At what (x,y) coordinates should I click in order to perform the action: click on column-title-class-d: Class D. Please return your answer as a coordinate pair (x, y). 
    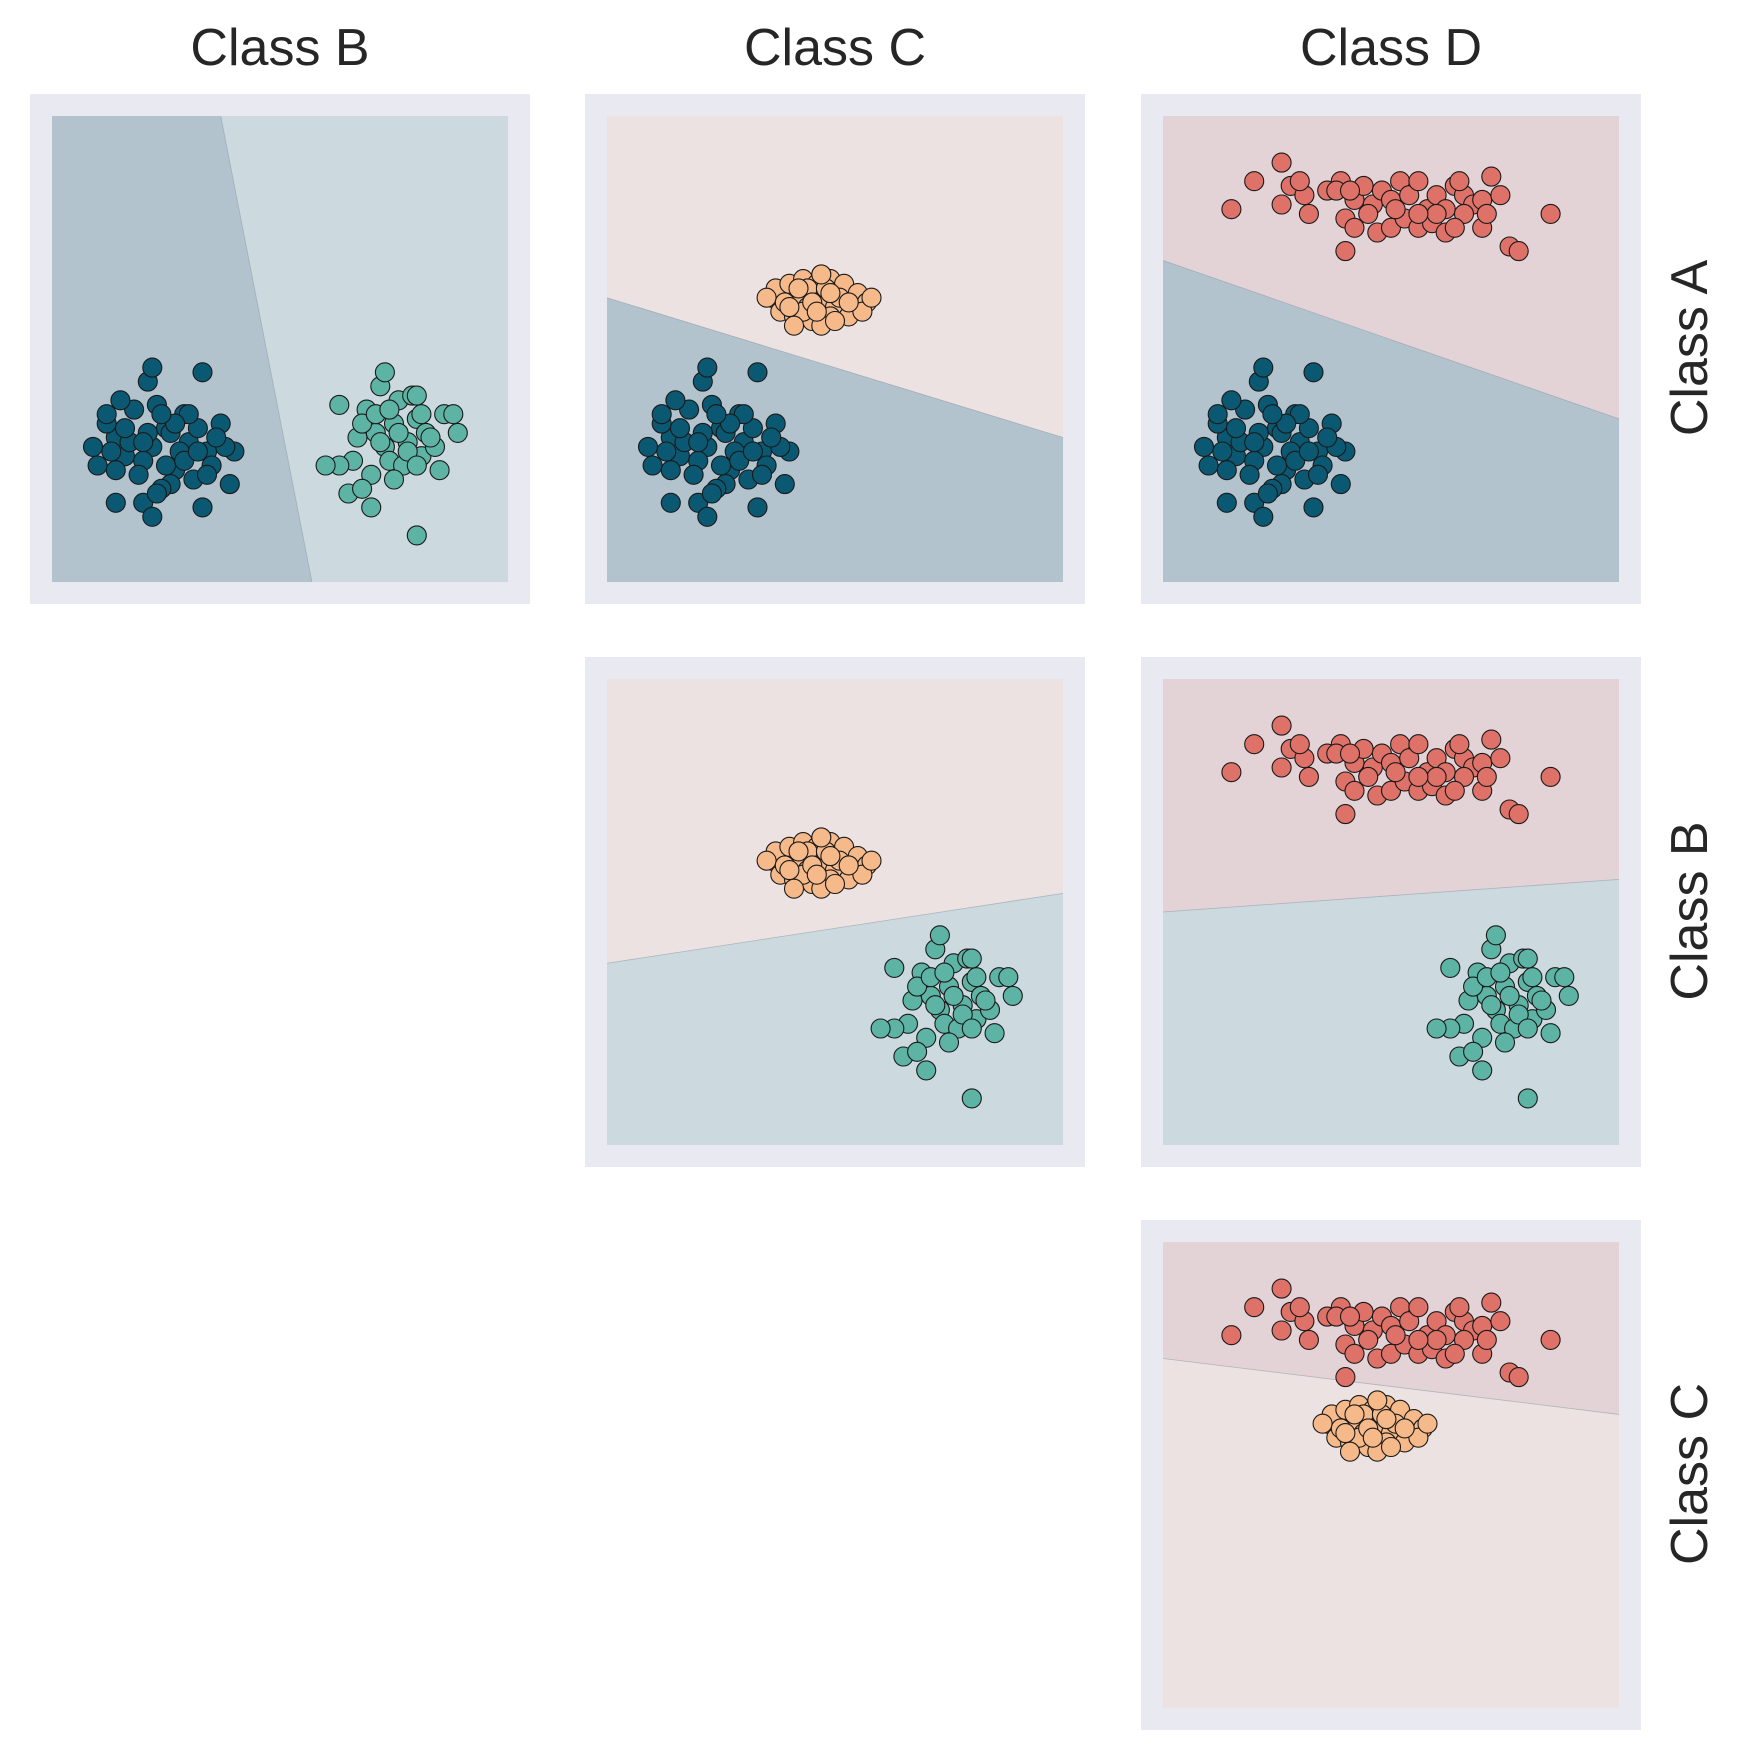
    Looking at the image, I should click on (1391, 48).